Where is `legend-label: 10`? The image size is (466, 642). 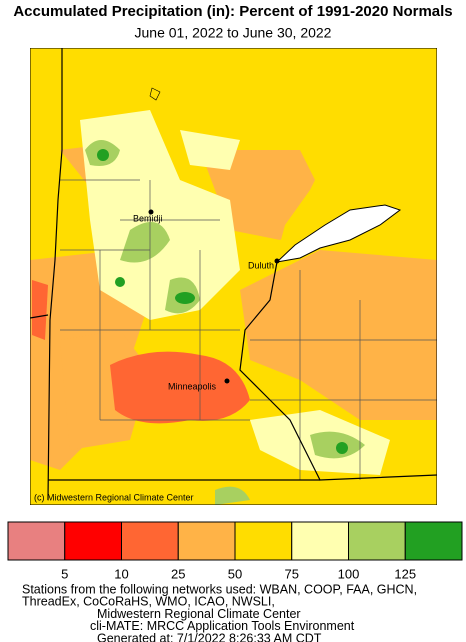 legend-label: 10 is located at coordinates (121, 573).